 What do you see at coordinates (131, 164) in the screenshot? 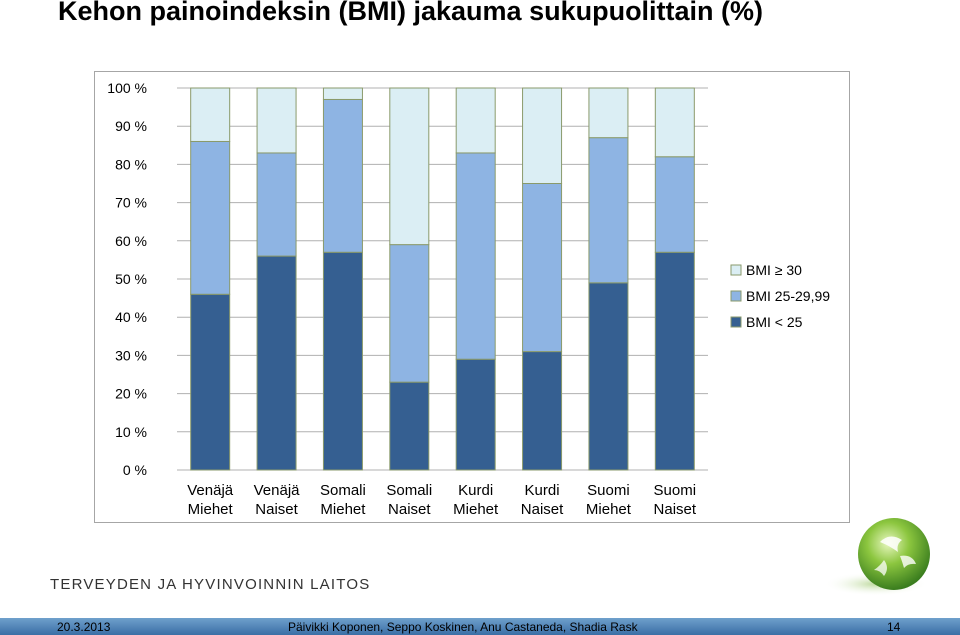
I see `y-tick-label: 80 %` at bounding box center [131, 164].